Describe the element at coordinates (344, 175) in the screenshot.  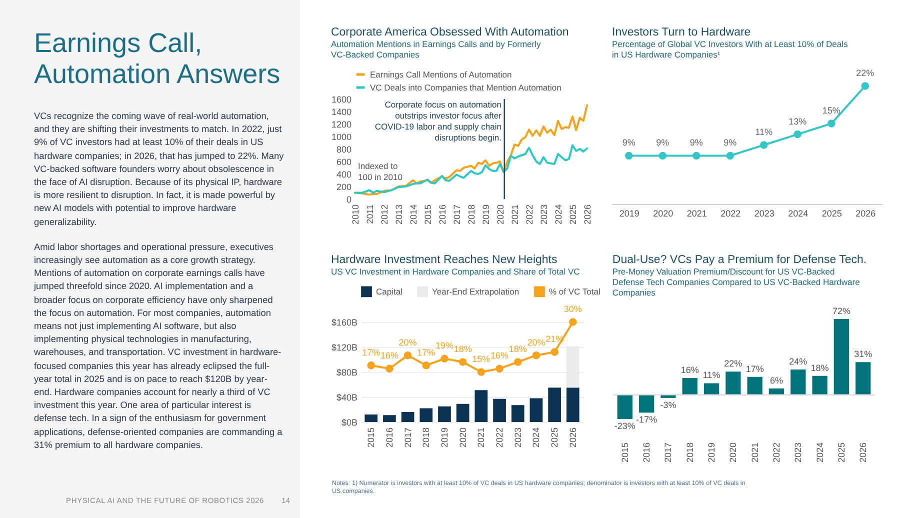
I see `y-tick-label: 400` at that location.